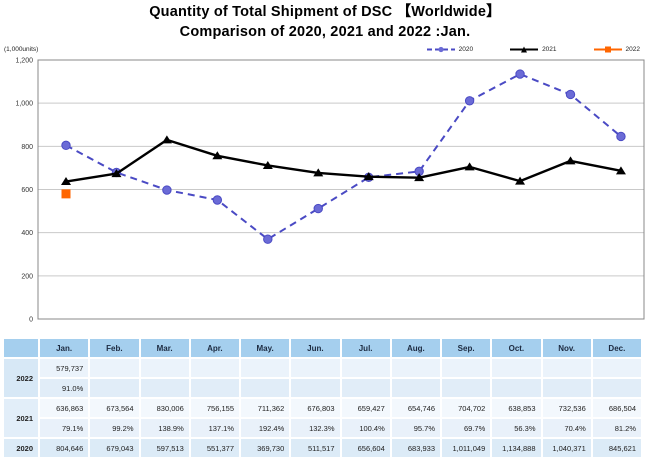  What do you see at coordinates (466, 448) in the screenshot?
I see `shipment-value-cell: 1,011,049` at bounding box center [466, 448].